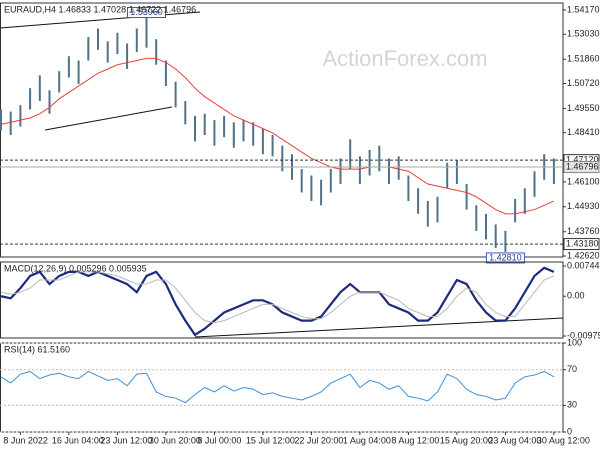 Image resolution: width=600 pixels, height=450 pixels. What do you see at coordinates (583, 59) in the screenshot?
I see `y-tick-label: 1.51860` at bounding box center [583, 59].